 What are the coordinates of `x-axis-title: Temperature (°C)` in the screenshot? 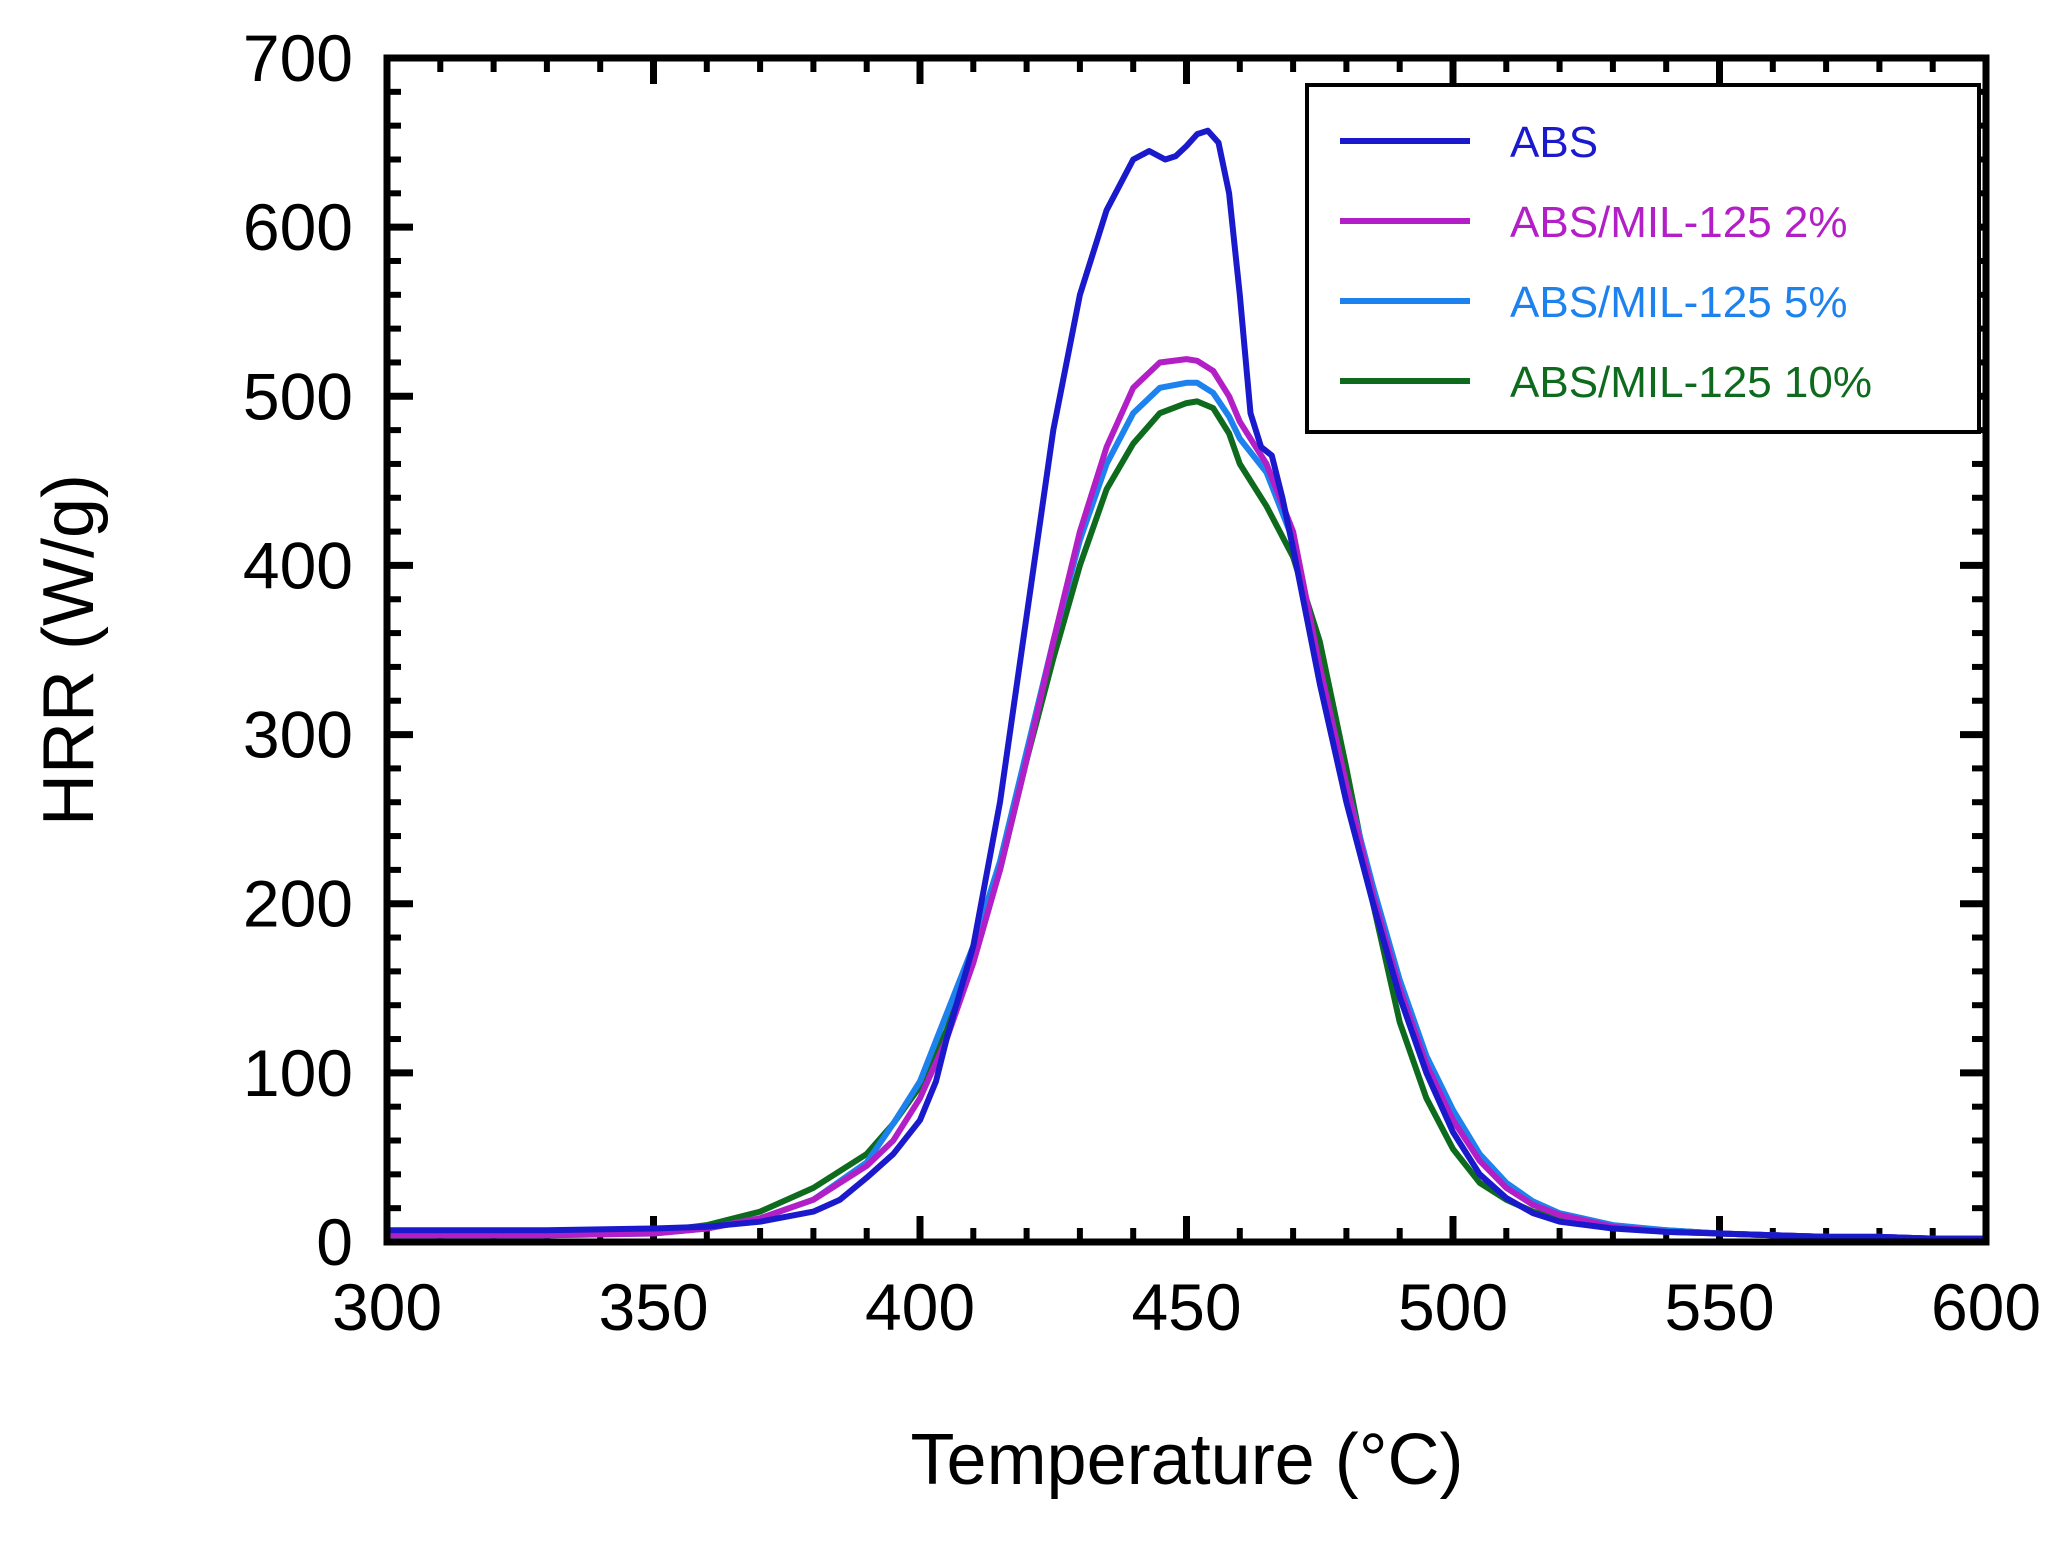 It's located at (1187, 1460).